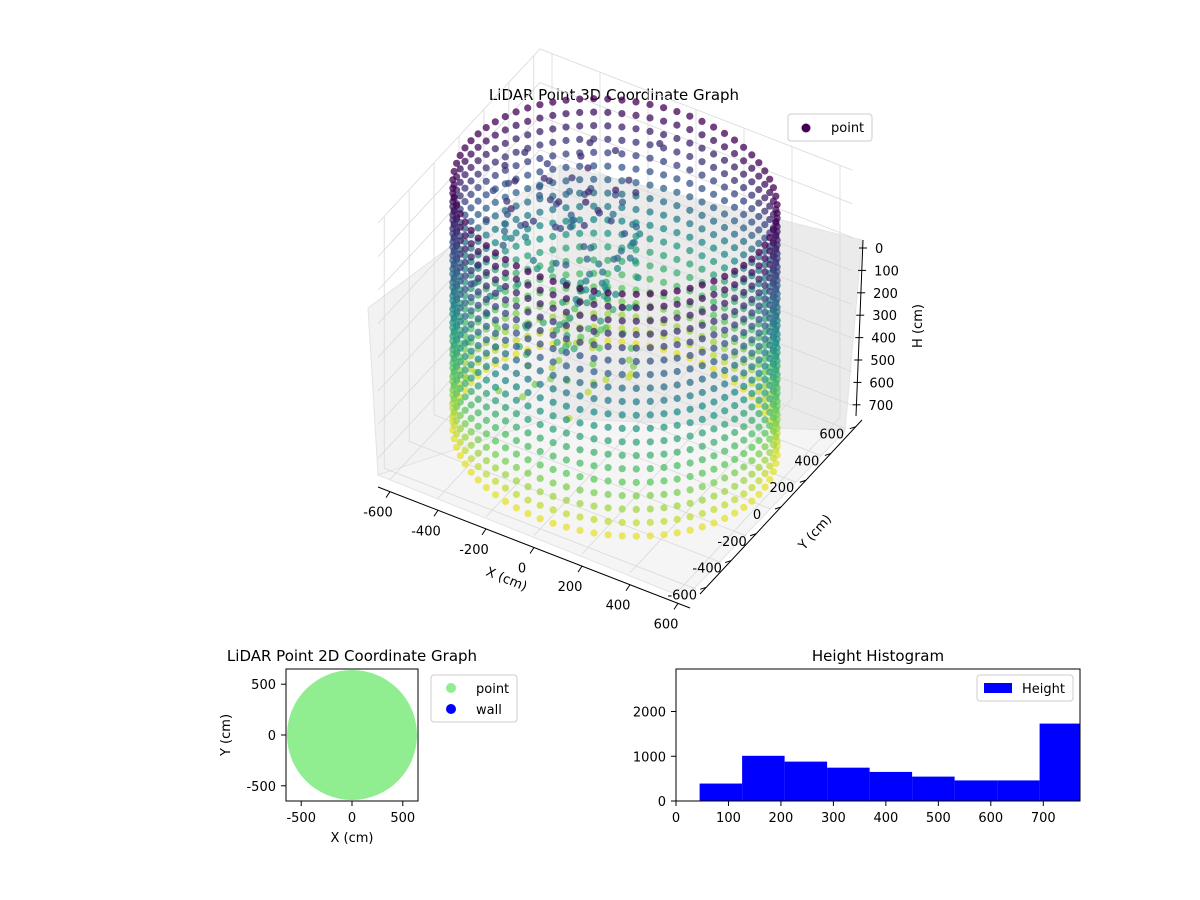 This screenshot has width=1200, height=900. What do you see at coordinates (263, 685) in the screenshot?
I see `y-tick-label-2d: 500` at bounding box center [263, 685].